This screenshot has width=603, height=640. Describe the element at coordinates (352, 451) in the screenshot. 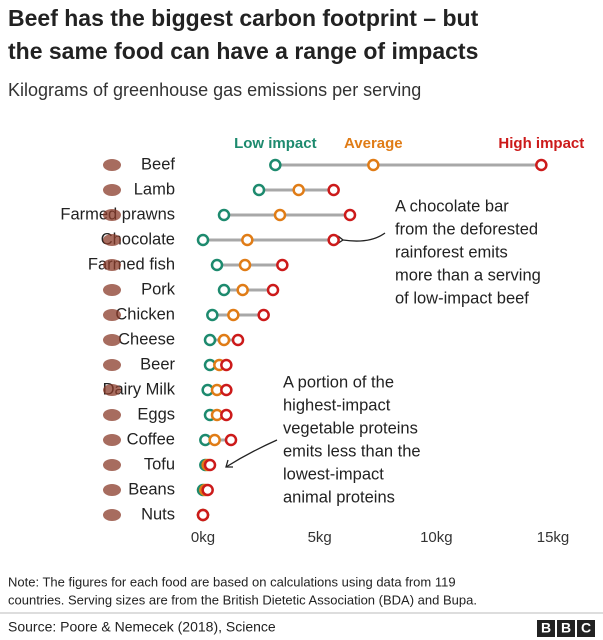

I see `annotation: emits less than the` at that location.